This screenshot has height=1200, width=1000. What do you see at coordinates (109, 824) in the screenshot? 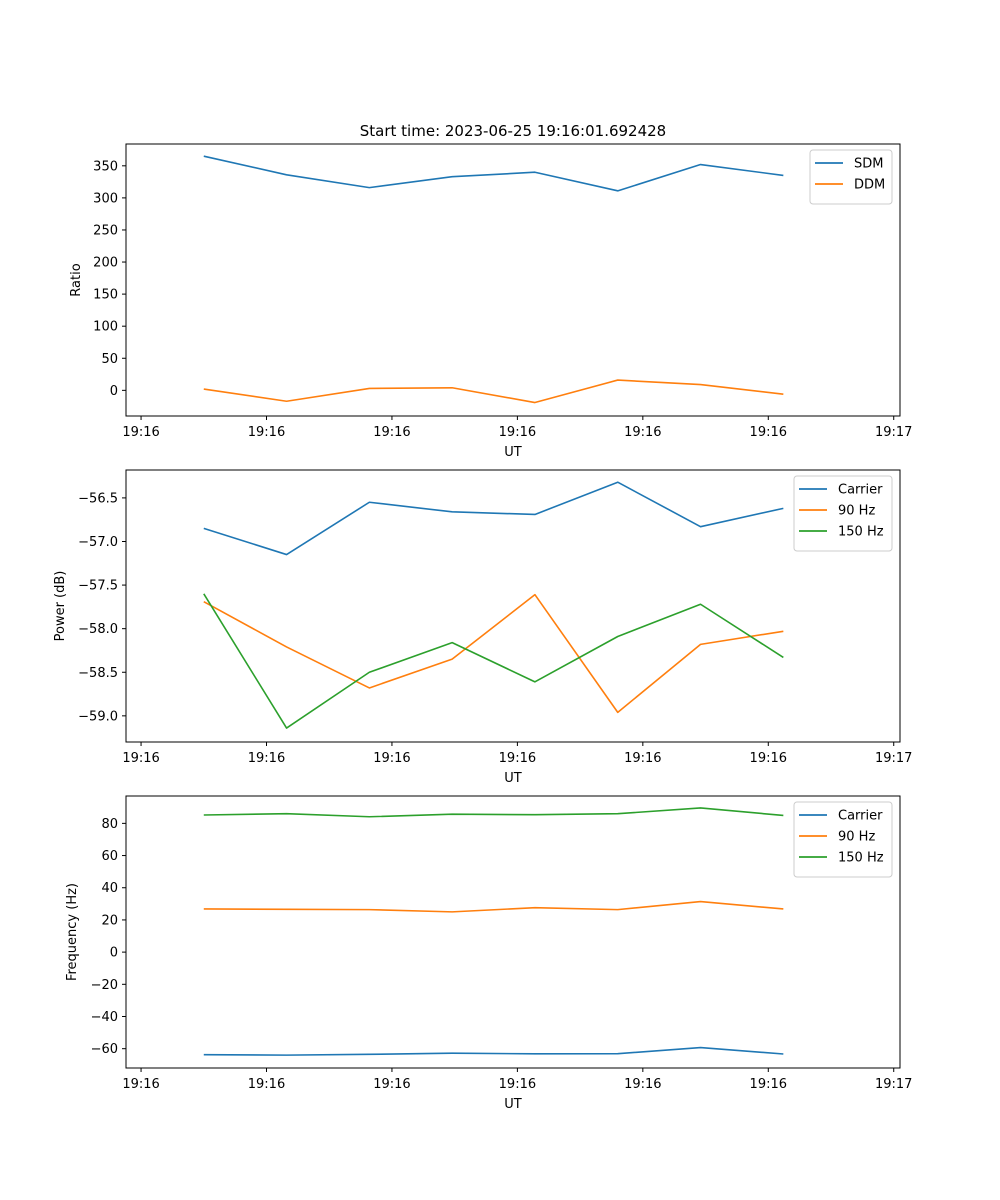
I see `y-tick-label: 80` at bounding box center [109, 824].